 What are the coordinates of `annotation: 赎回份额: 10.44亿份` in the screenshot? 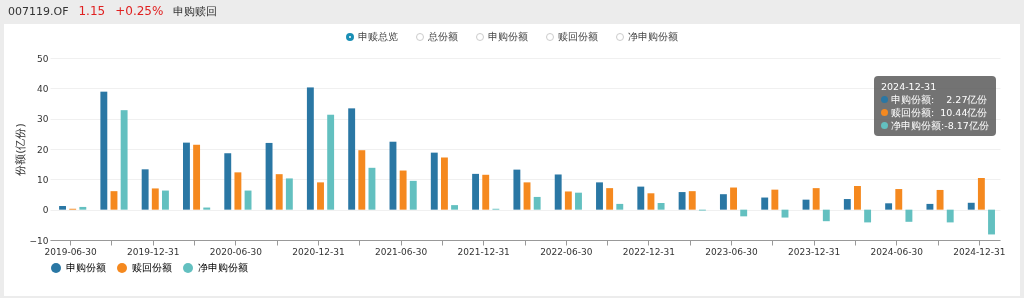 It's located at (939, 112).